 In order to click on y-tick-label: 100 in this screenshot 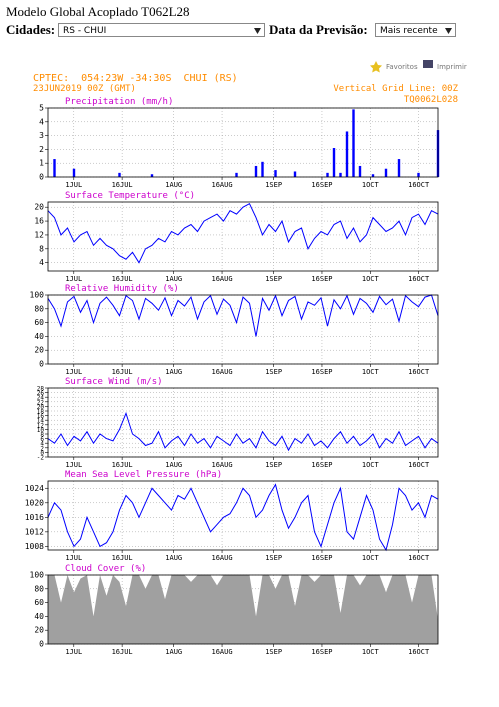, I will do `click(37, 295)`.